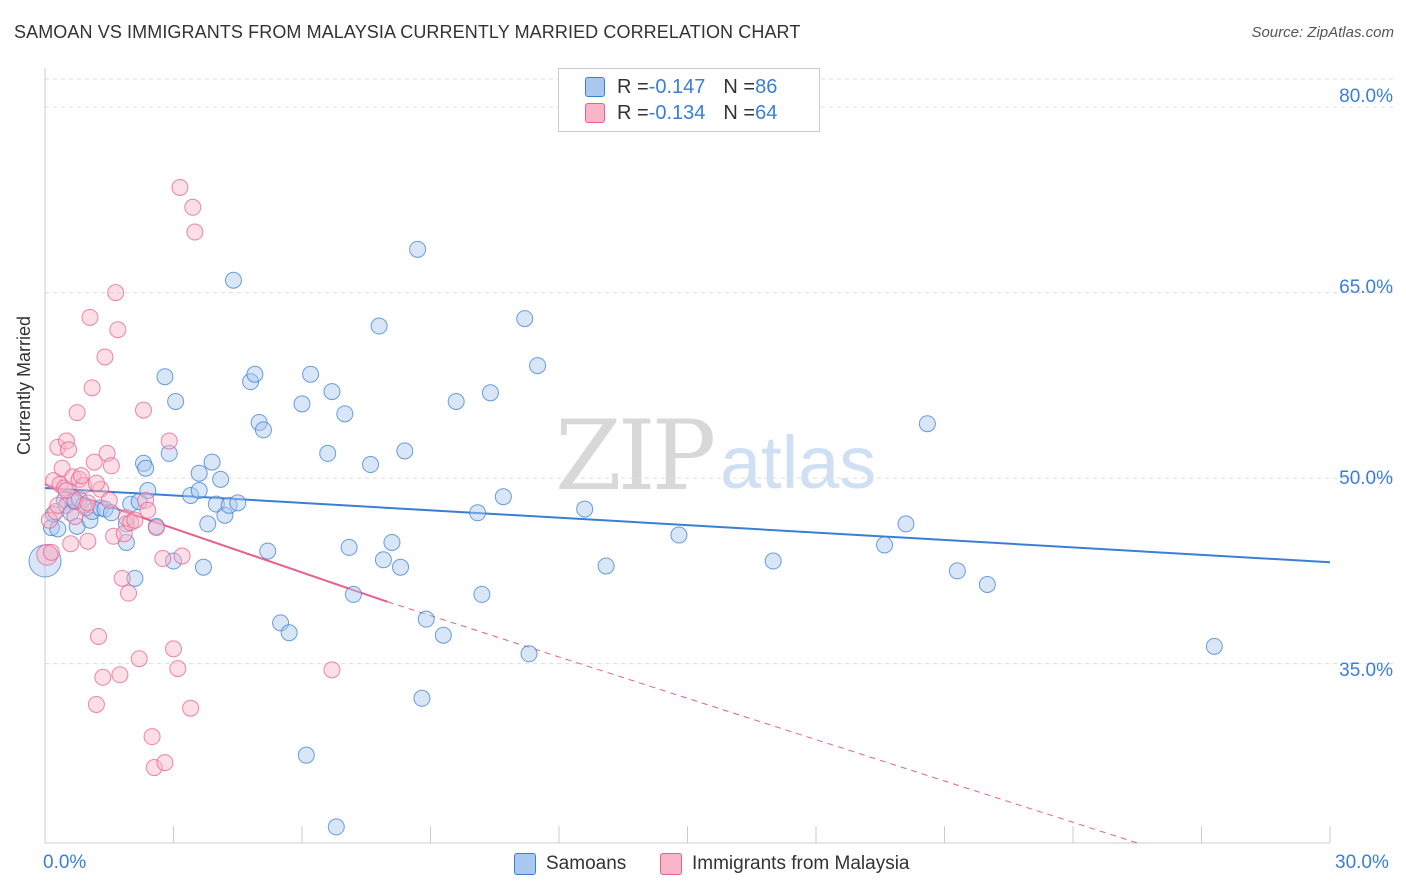  Describe the element at coordinates (595, 113) in the screenshot. I see `legend-swatch-malaysia` at that location.